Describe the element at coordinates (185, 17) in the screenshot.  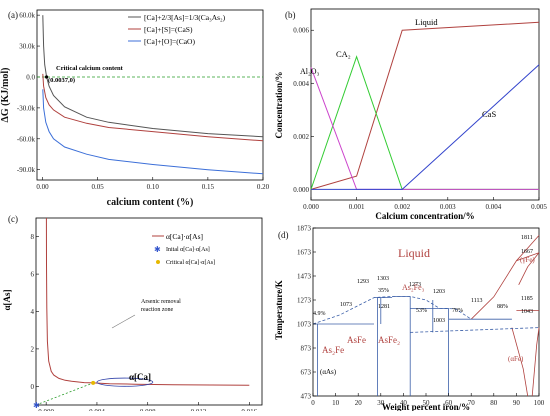
I see `legend-label-ca3as2: [Ca]+2/3[As]=1/3(Ca₃As₂)` at that location.